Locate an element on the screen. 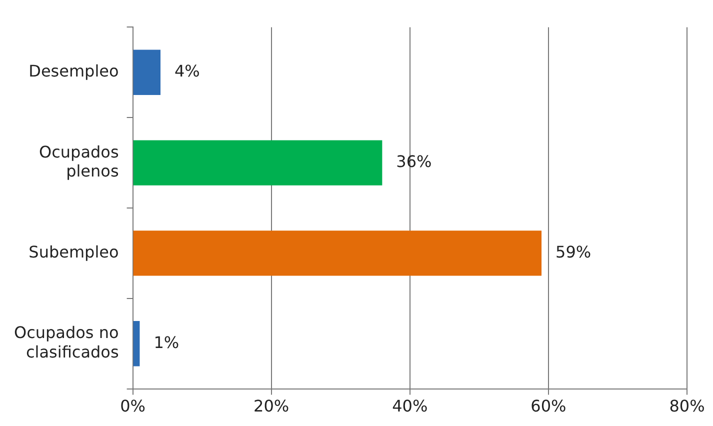 The width and height of the screenshot is (713, 426). data-label: 59% is located at coordinates (574, 252).